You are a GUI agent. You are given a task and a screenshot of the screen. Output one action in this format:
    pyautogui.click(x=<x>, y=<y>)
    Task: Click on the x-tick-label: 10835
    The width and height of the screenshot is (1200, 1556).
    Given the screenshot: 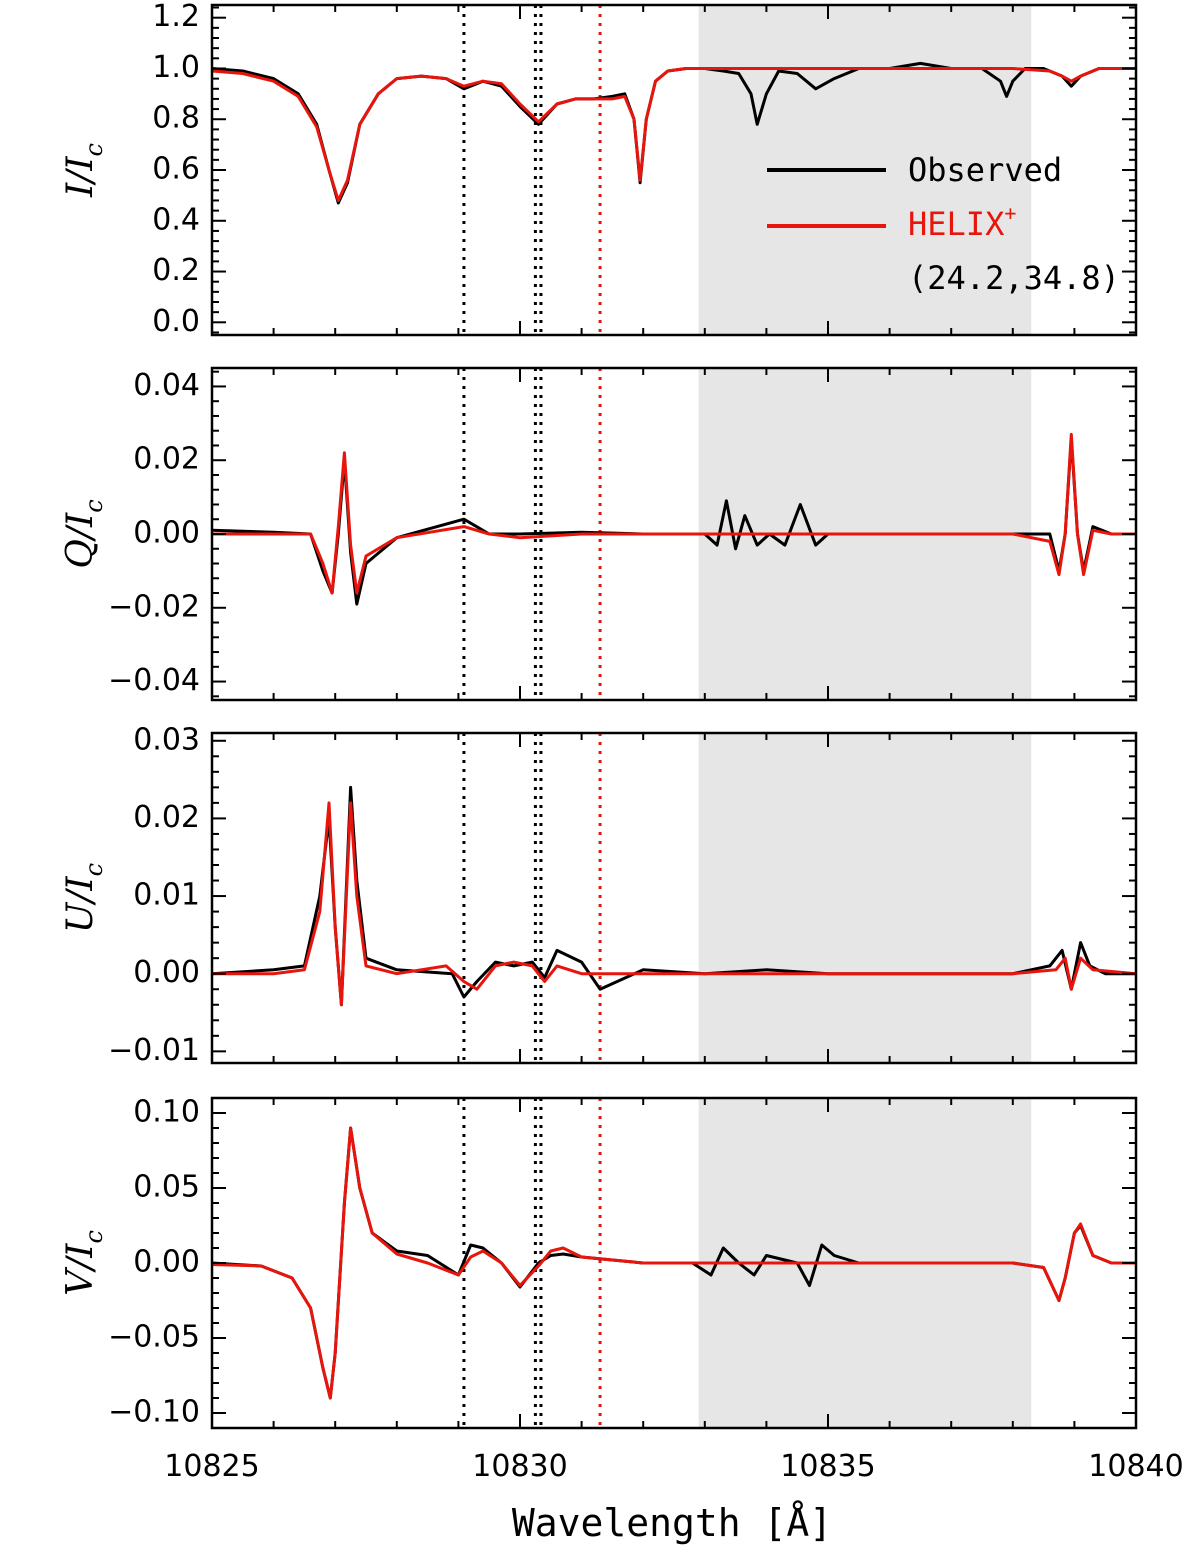 What is the action you would take?
    pyautogui.click(x=827, y=1466)
    